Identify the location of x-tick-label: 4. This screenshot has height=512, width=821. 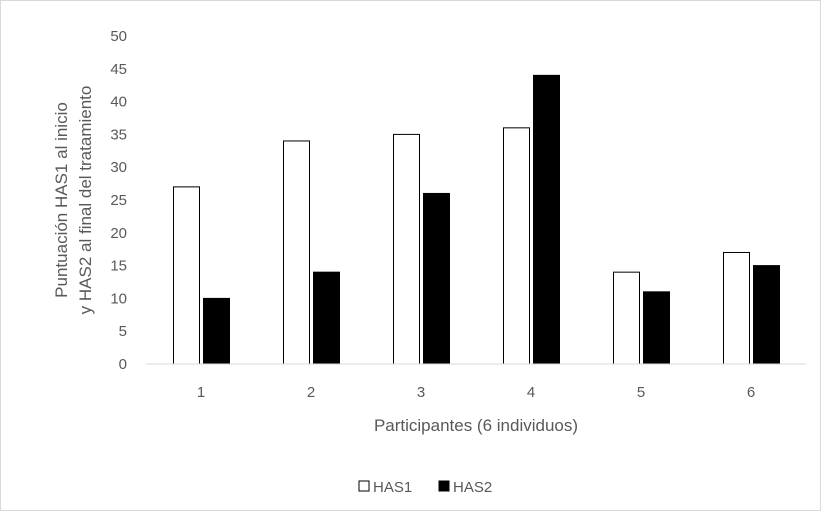
(531, 392).